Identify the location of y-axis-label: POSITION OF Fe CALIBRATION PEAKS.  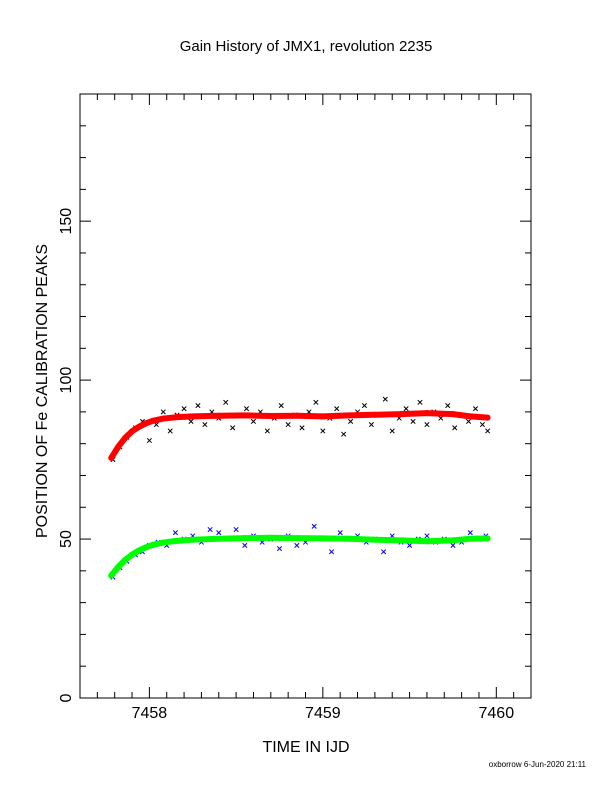
(42, 391).